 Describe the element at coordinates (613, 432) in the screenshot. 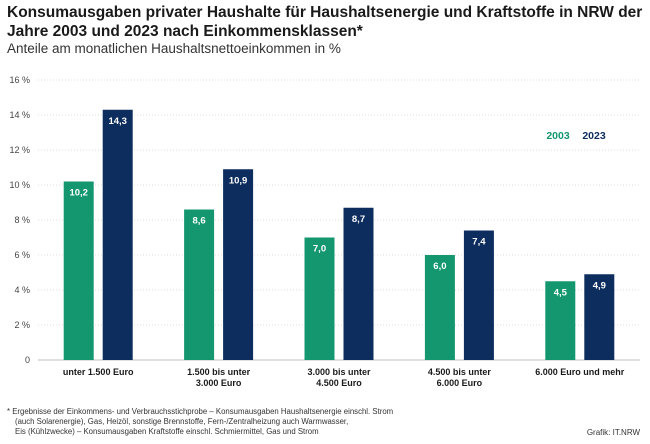

I see `source-credit: Grafik: IT.NRW` at that location.